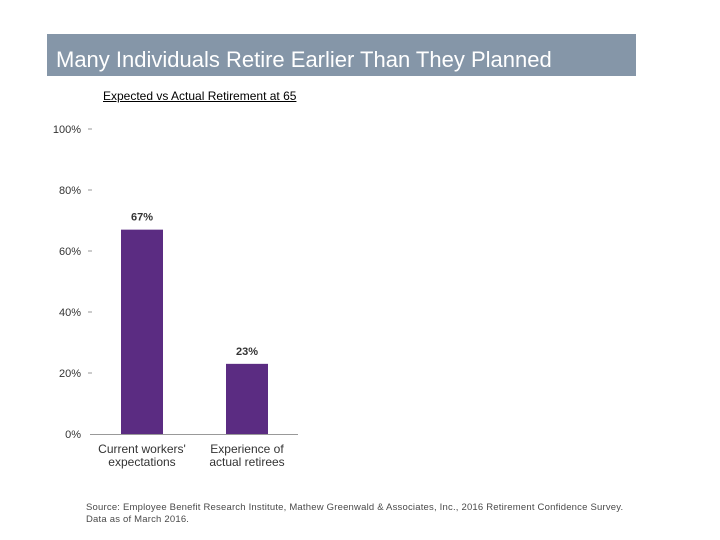 Image resolution: width=720 pixels, height=540 pixels. Describe the element at coordinates (67, 130) in the screenshot. I see `y-tick-label: 100%` at that location.